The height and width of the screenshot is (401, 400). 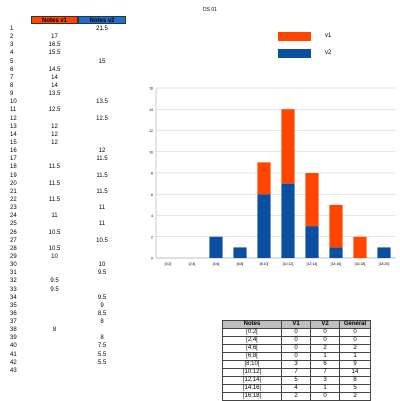 What do you see at coordinates (294, 53) in the screenshot?
I see `legend-swatch-v2` at bounding box center [294, 53].